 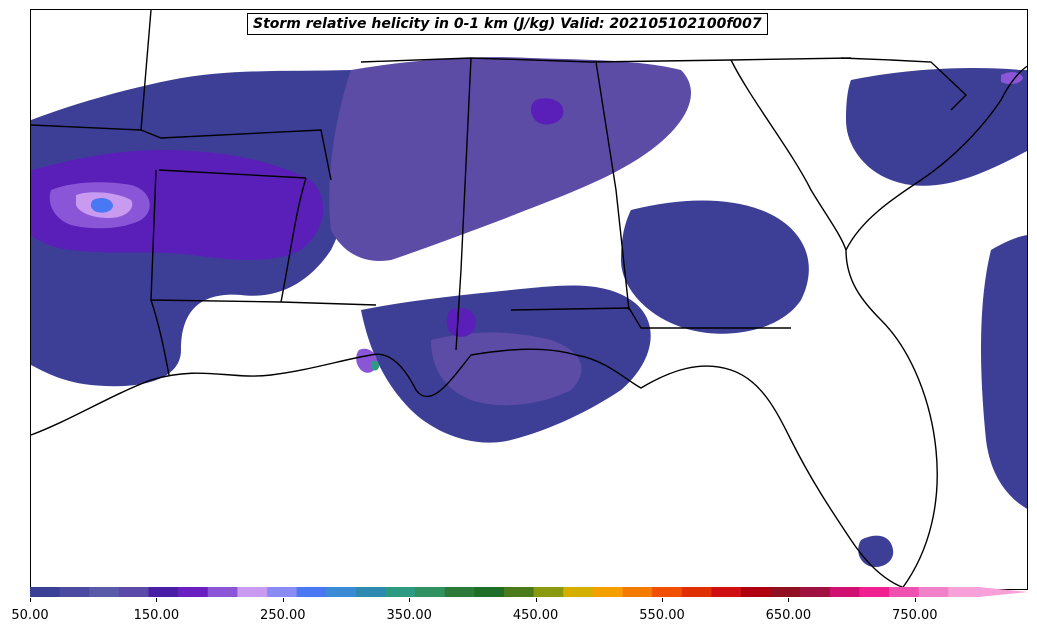 What do you see at coordinates (662, 615) in the screenshot?
I see `colorbar-tick-label: 550.00` at bounding box center [662, 615].